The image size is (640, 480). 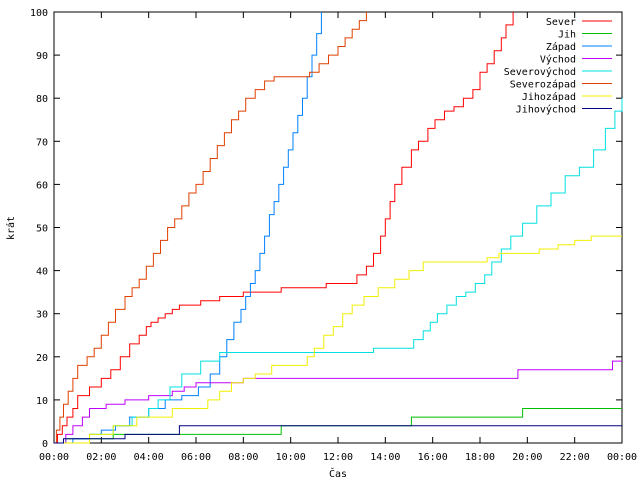 What do you see at coordinates (540, 72) in the screenshot?
I see `legend-label: Severovýchod` at bounding box center [540, 72].